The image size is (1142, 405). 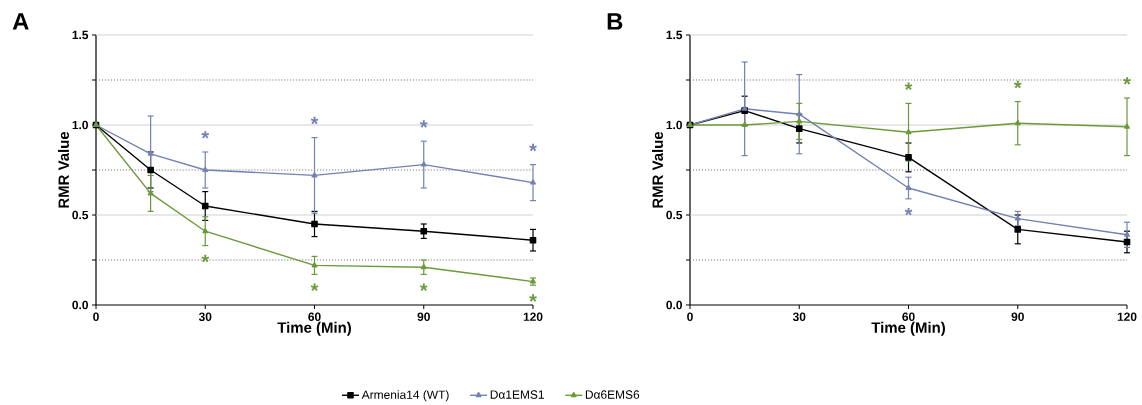 What do you see at coordinates (615, 21) in the screenshot?
I see `chart-title: B` at bounding box center [615, 21].